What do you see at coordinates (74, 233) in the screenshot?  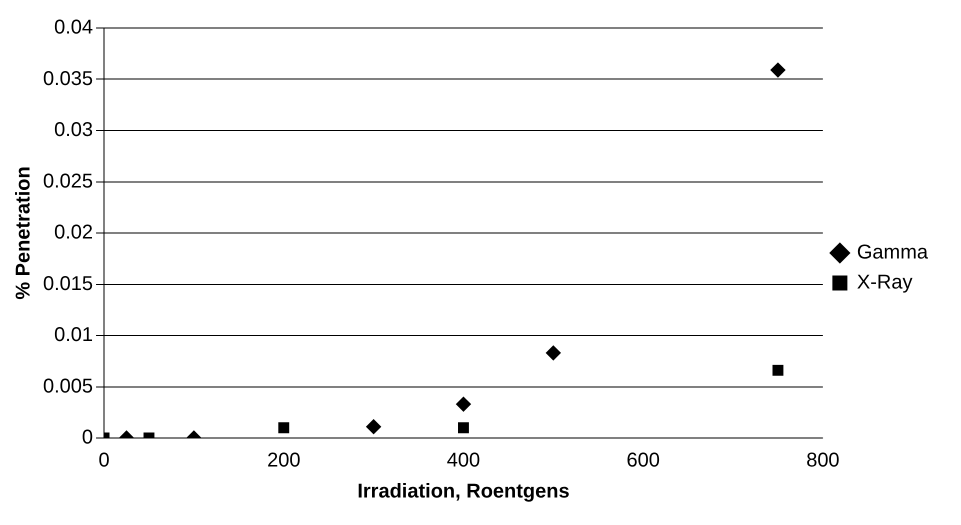 I see `y-tick-label: 0.02` at bounding box center [74, 233].